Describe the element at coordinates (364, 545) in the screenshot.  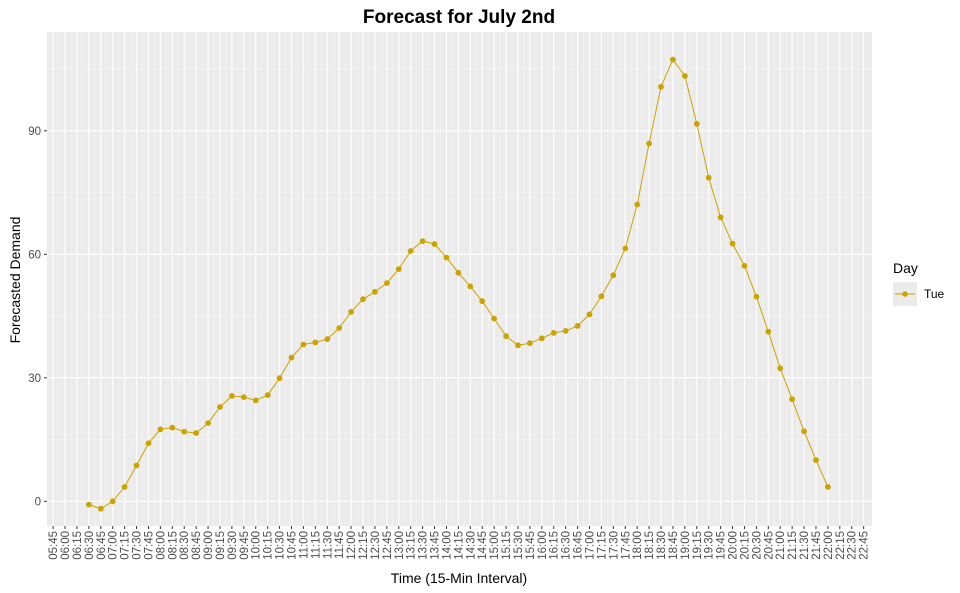
I see `x-tick-label: 12:15` at that location.